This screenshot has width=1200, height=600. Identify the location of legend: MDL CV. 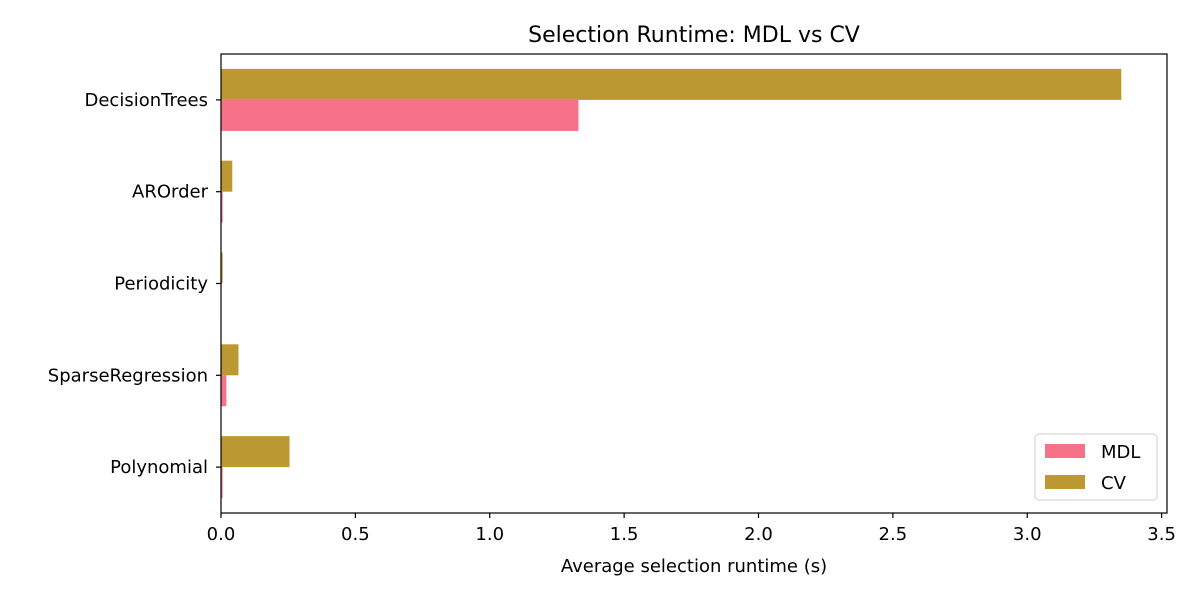
(1096, 467).